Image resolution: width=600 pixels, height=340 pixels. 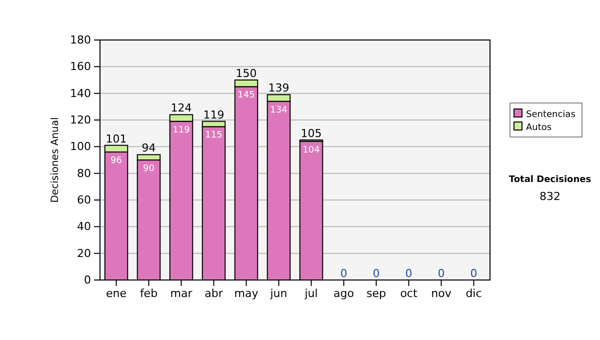 What do you see at coordinates (84, 227) in the screenshot?
I see `y-tick-label: 40` at bounding box center [84, 227].